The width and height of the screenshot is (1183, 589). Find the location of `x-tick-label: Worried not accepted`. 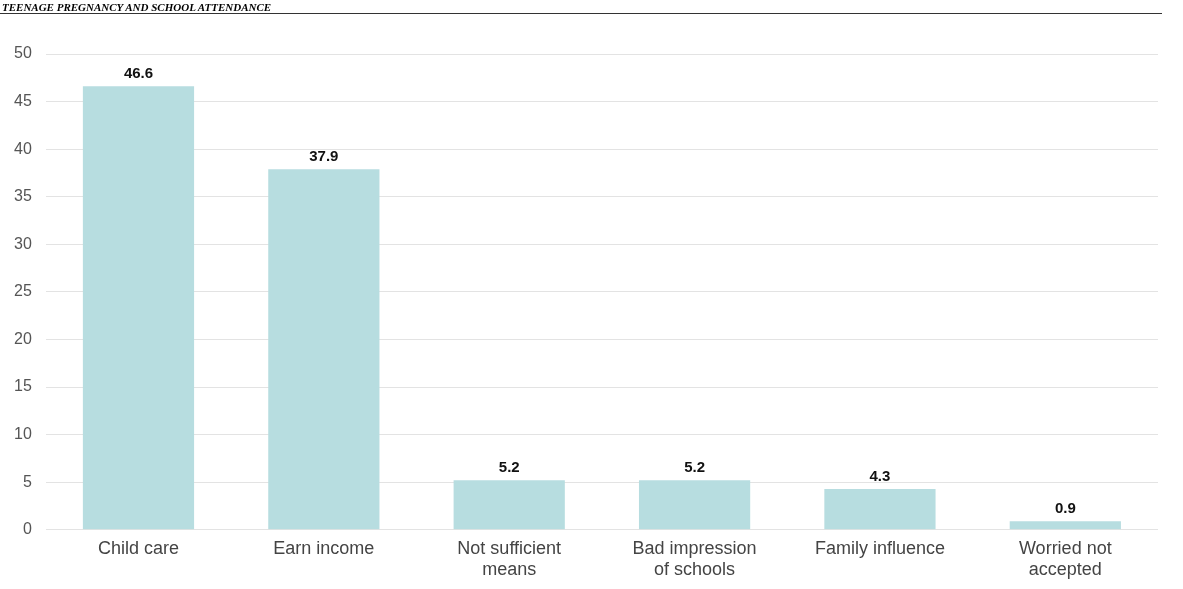

x-tick-label: Worried not accepted is located at coordinates (1065, 558).